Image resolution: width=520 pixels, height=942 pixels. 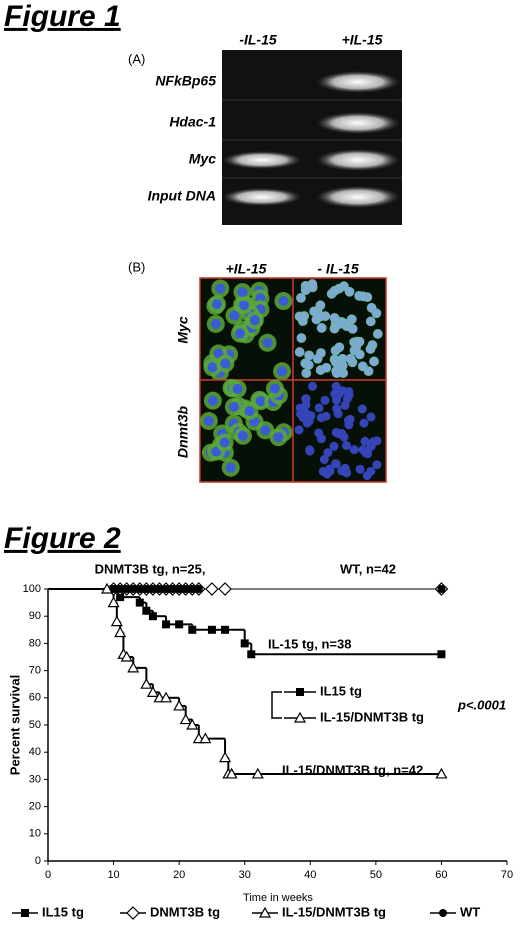 I want to click on annotation: p<.0001, so click(x=481, y=704).